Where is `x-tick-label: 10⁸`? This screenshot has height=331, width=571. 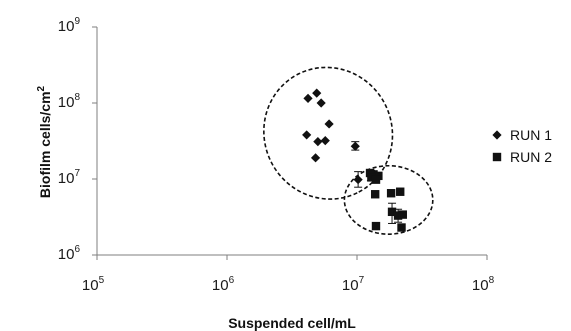 x-tick-label: 10⁸ is located at coordinates (483, 284).